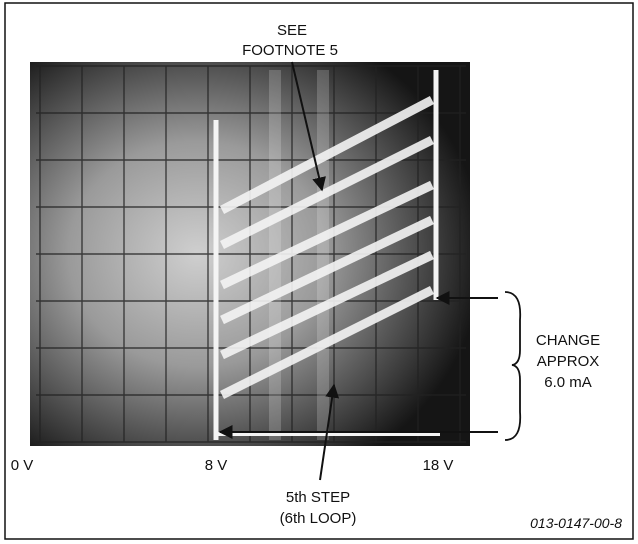 The height and width of the screenshot is (544, 638). What do you see at coordinates (568, 382) in the screenshot?
I see `annotation: 6.0 mA` at bounding box center [568, 382].